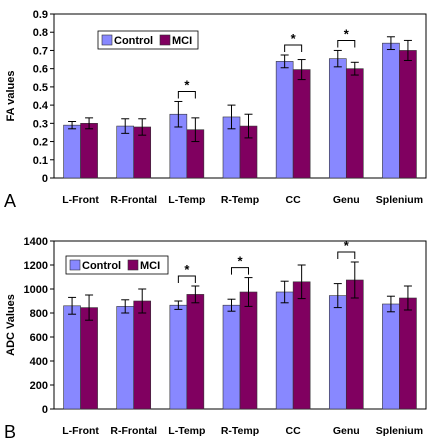 This screenshot has height=445, width=436. I want to click on y-axis-label: ADC Values, so click(11, 325).